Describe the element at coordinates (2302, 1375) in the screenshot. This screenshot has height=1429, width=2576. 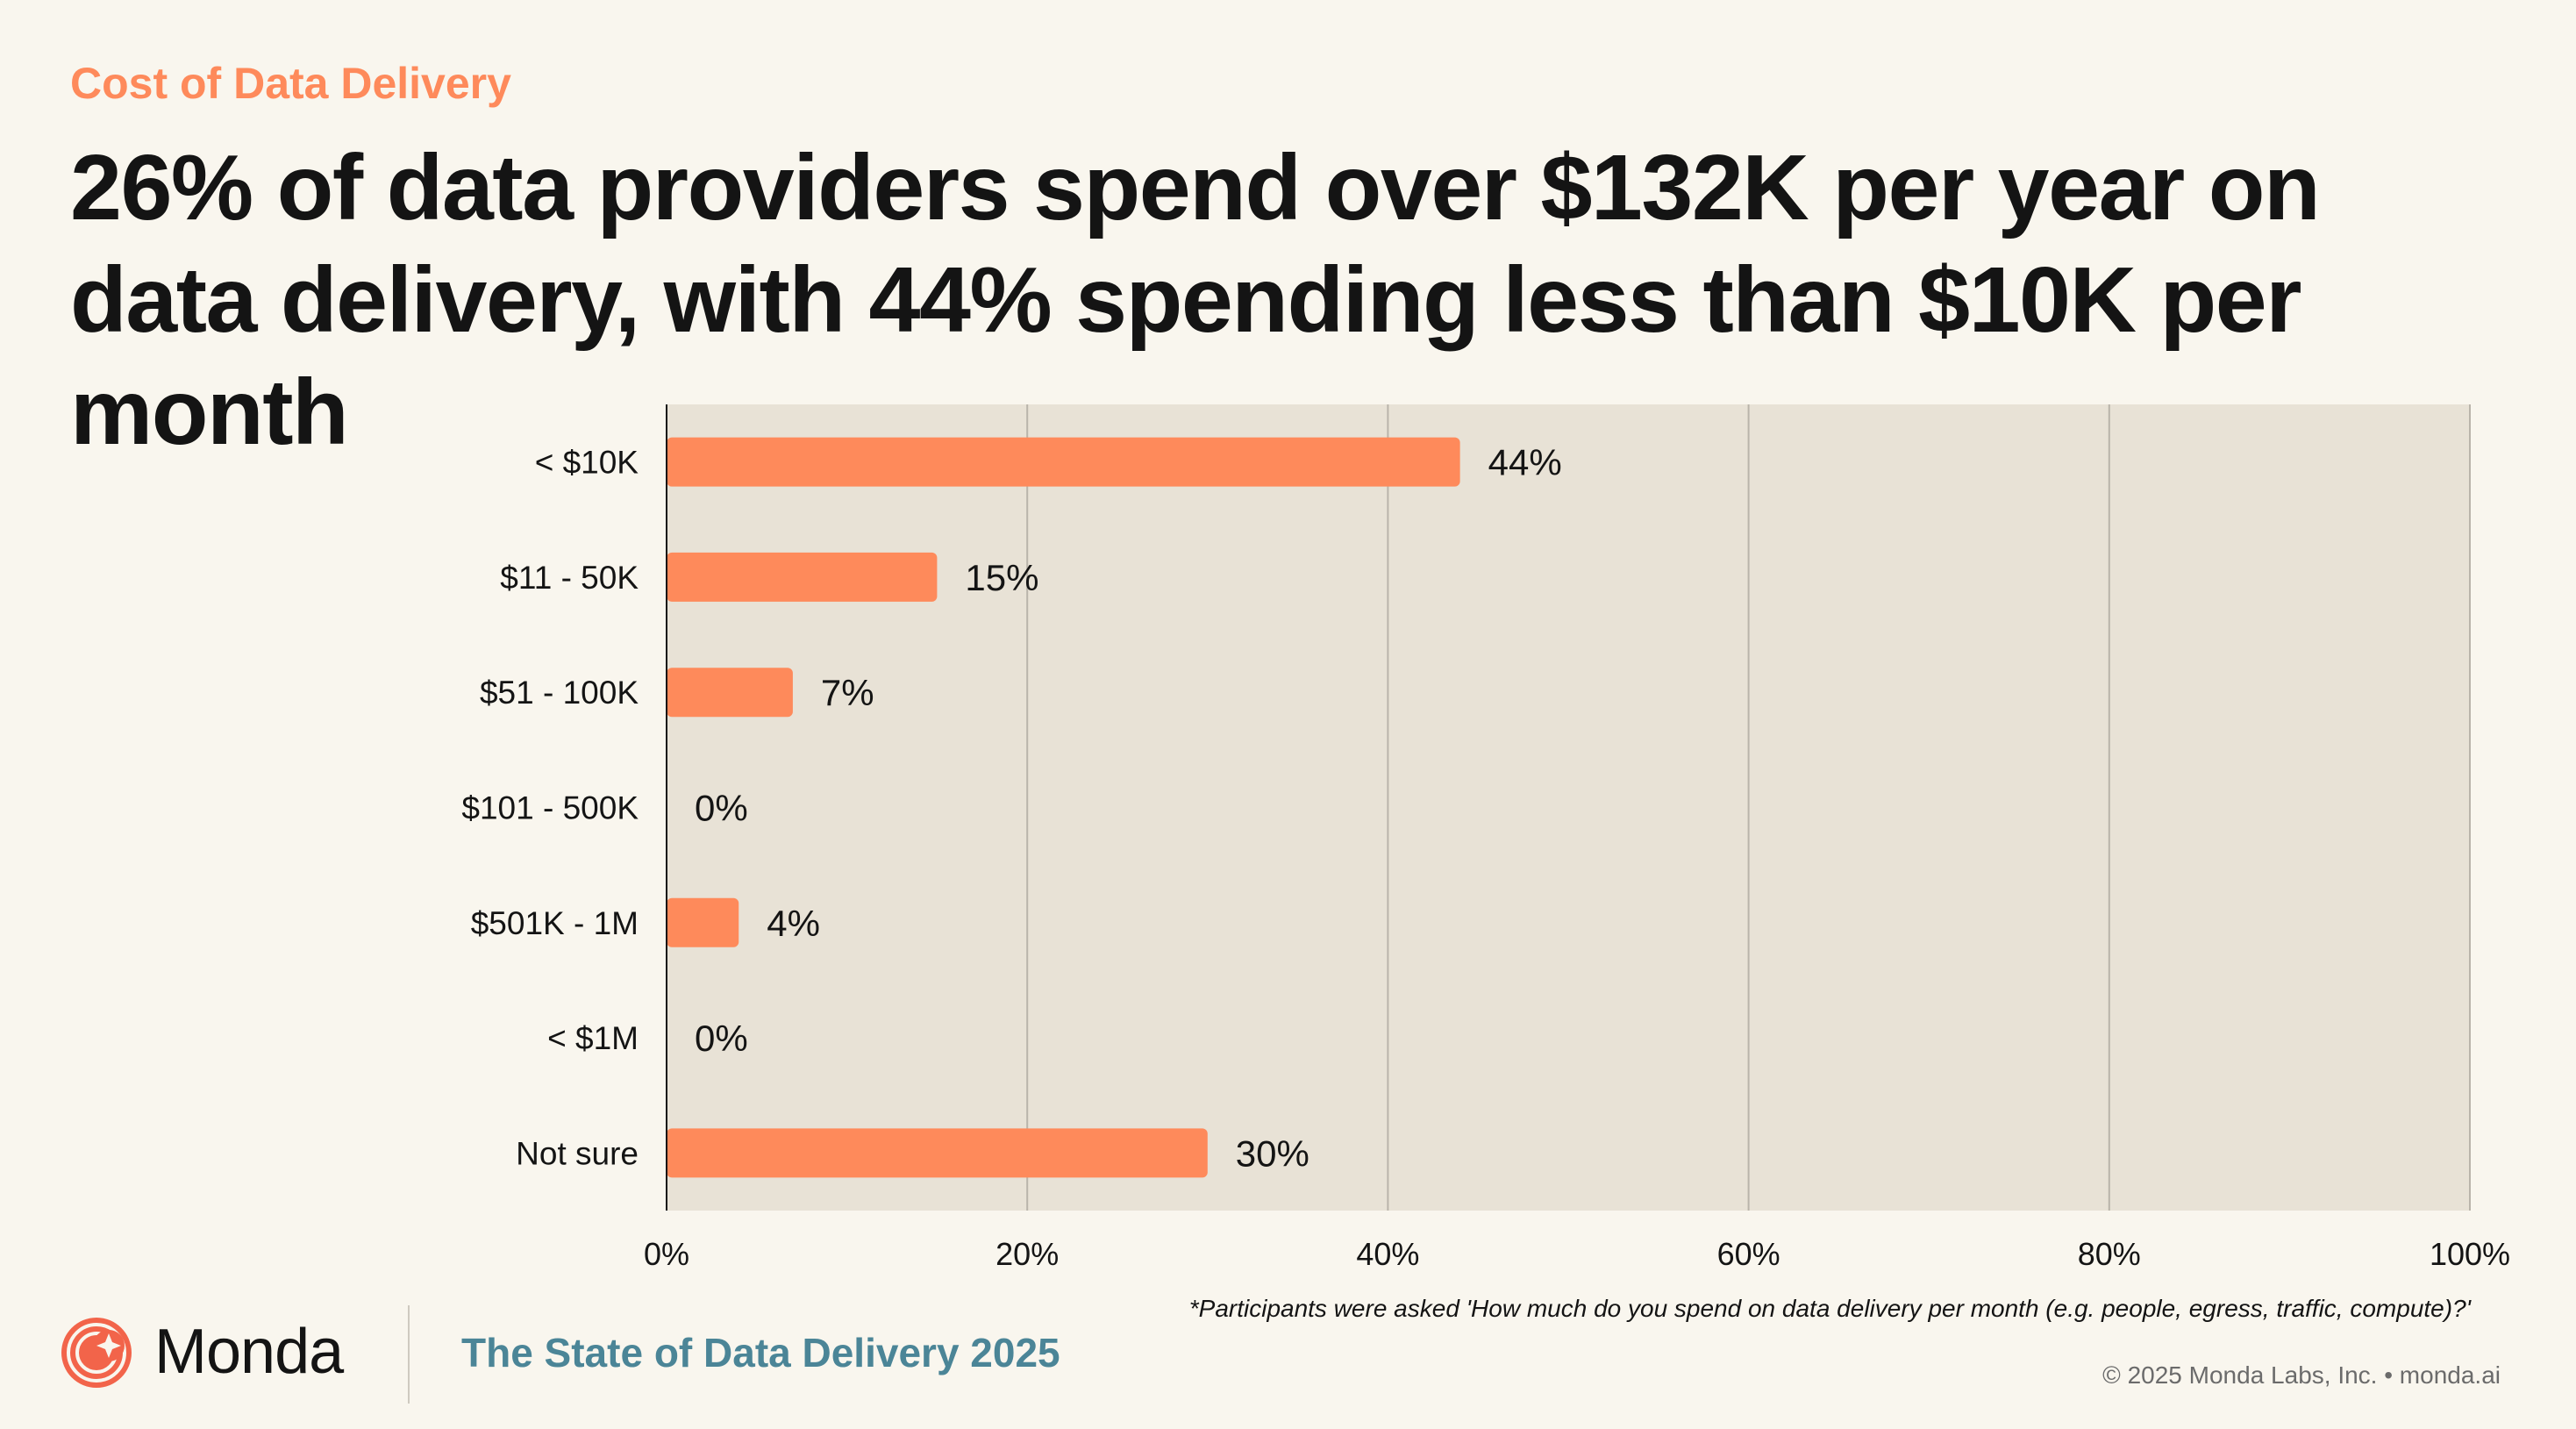
I see `copyright: © 2025 Monda Labs, Inc. • monda.ai` at that location.